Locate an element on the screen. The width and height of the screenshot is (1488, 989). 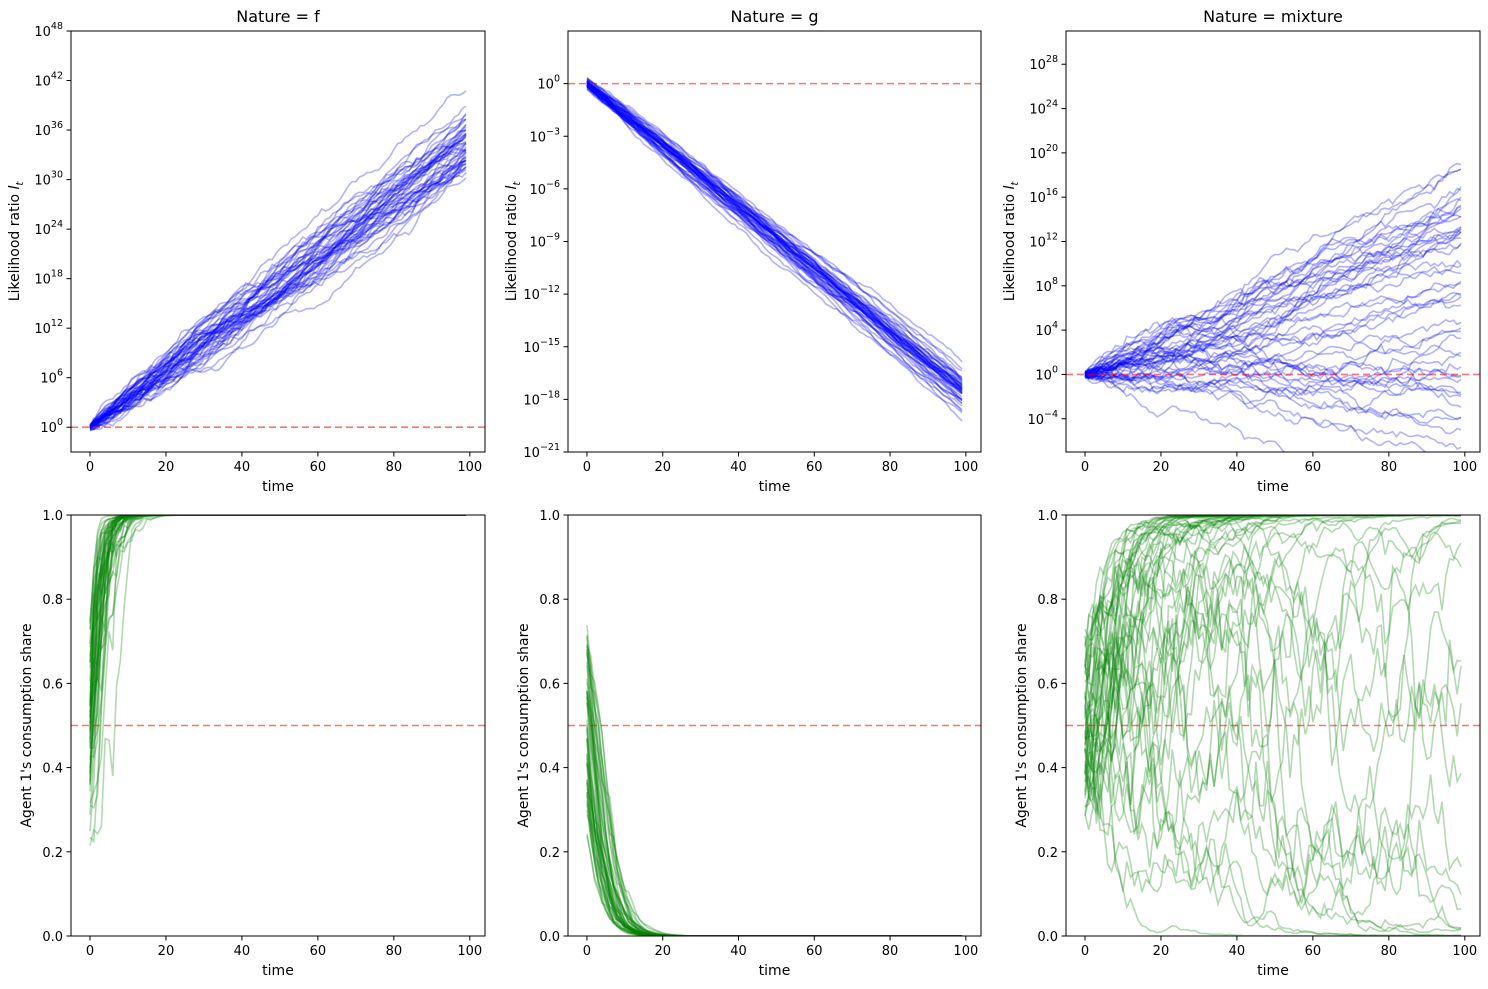
y-tick-label: 10⁻²¹ is located at coordinates (541, 451).